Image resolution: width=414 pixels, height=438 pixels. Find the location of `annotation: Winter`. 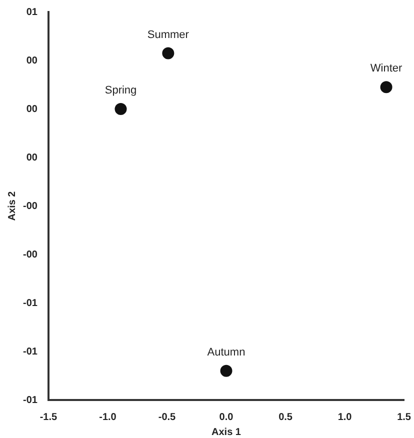

annotation: Winter is located at coordinates (386, 68).